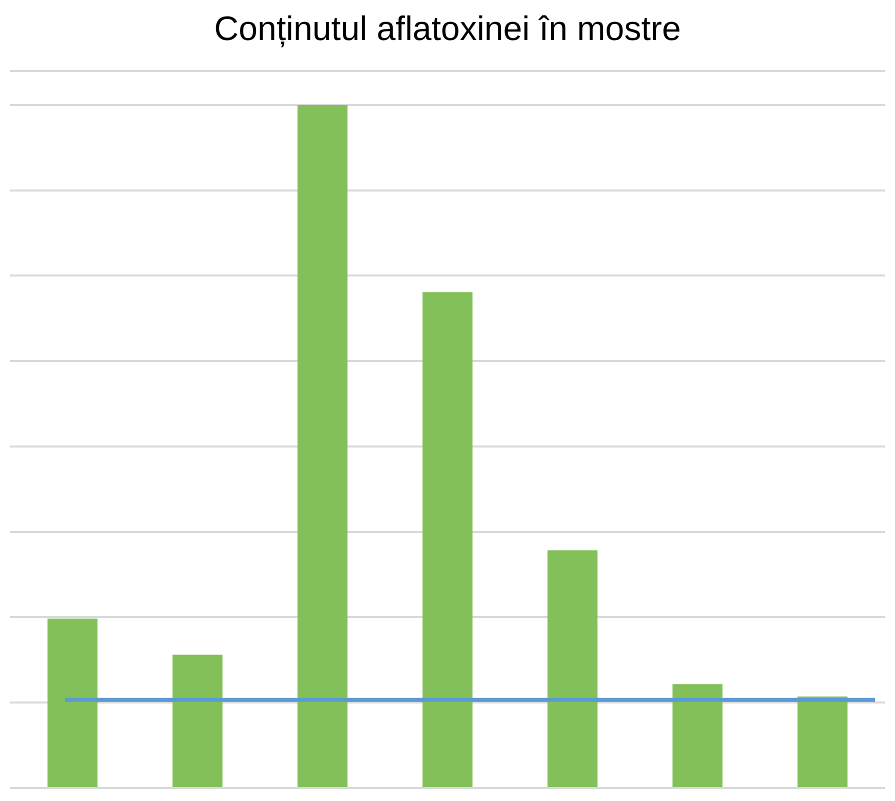  Describe the element at coordinates (447, 29) in the screenshot. I see `chart-title: Conținutul aflatoxinei în mostre` at that location.